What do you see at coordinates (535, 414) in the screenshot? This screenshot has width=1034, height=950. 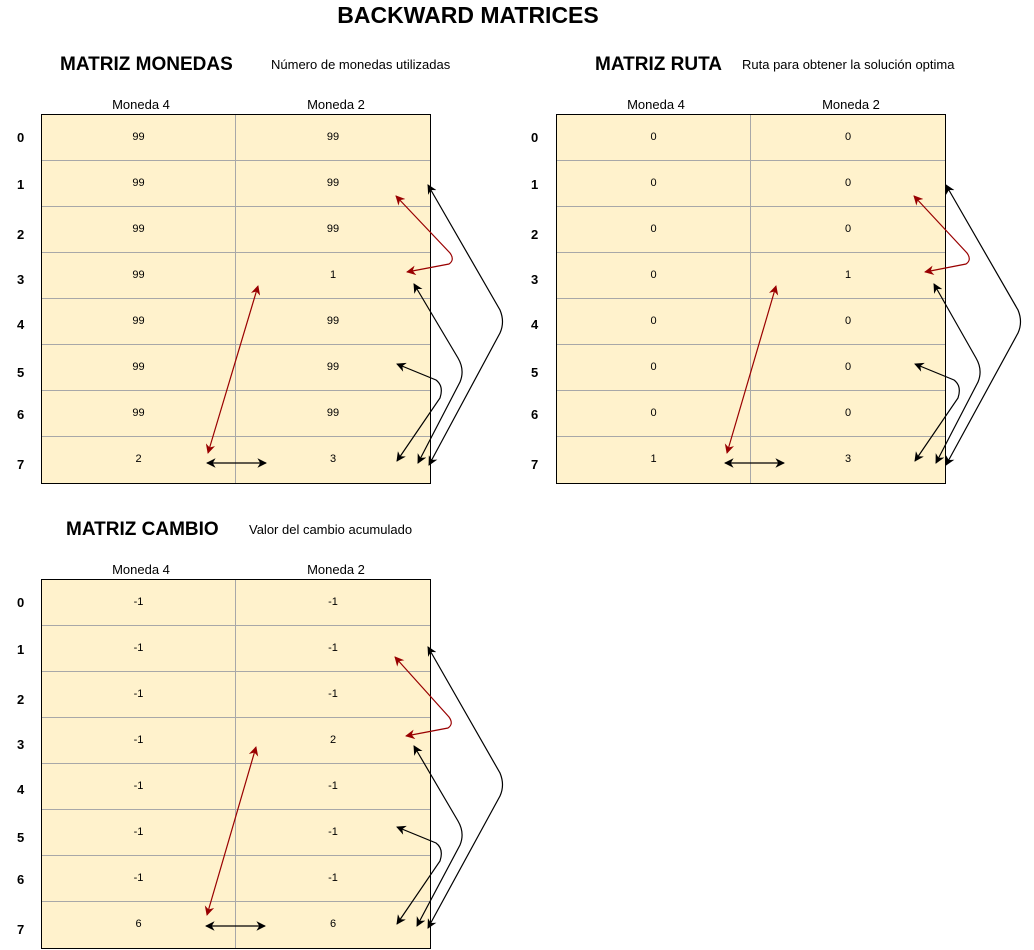 I see `matrix-ruta-row-label: 6` at bounding box center [535, 414].